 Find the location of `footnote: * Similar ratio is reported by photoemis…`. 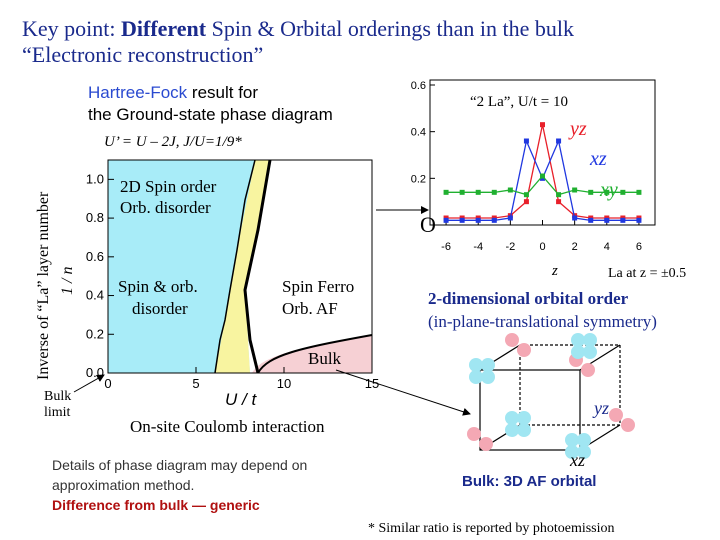

footnote: * Similar ratio is reported by photoemis… is located at coordinates (491, 528).